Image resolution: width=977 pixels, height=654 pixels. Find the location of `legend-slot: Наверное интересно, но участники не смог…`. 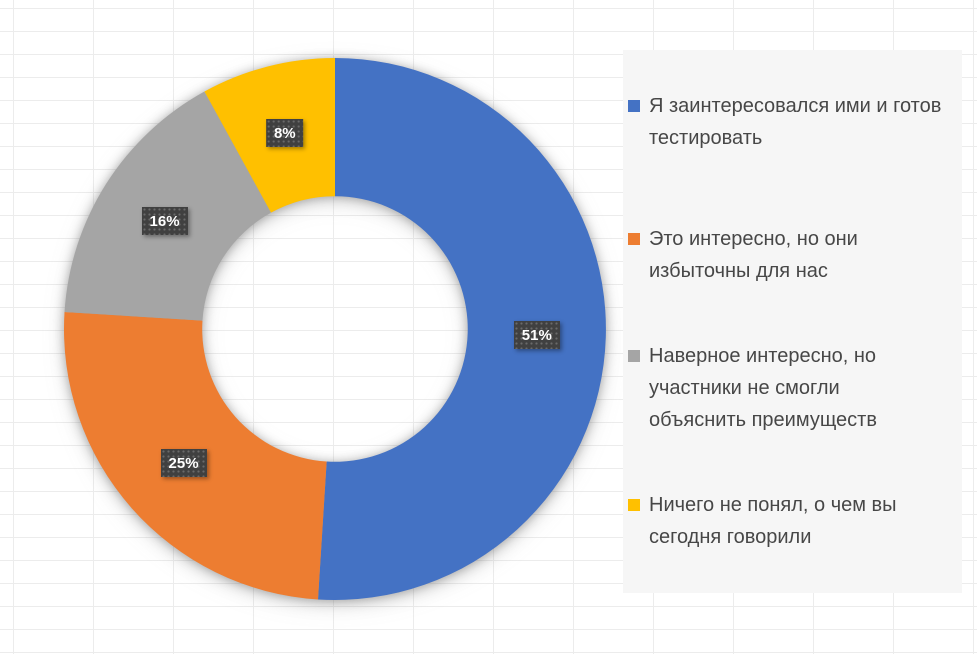

legend-slot: Наверное интересно, но участники не смог… is located at coordinates (795, 388).